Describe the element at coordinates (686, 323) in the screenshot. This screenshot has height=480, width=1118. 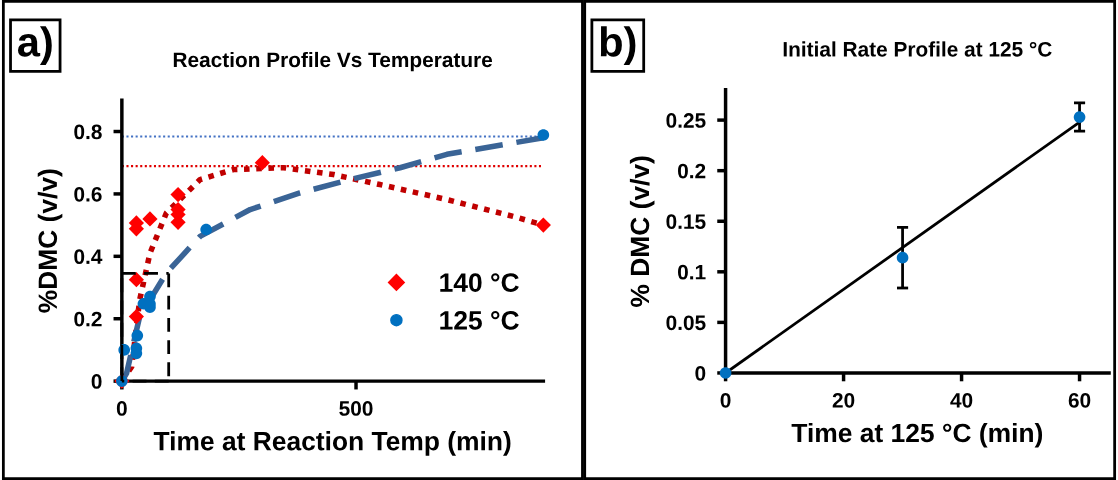
I see `y-tick-label: 0.05` at that location.